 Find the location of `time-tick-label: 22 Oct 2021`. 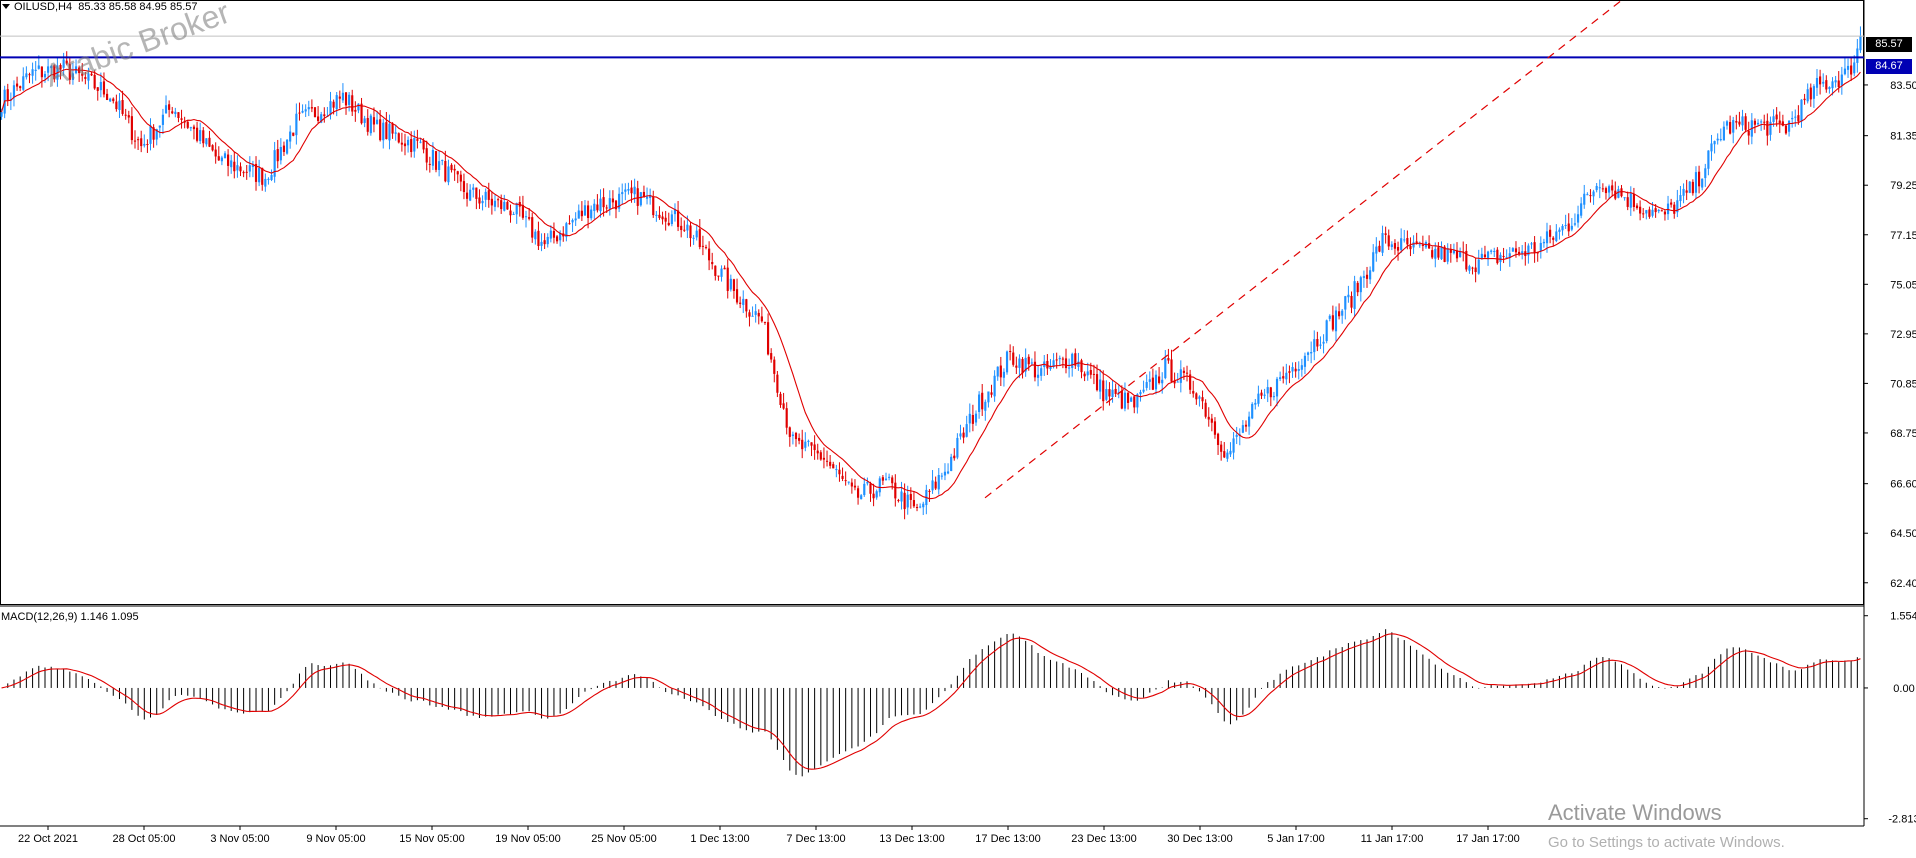

time-tick-label: 22 Oct 2021 is located at coordinates (48, 839).